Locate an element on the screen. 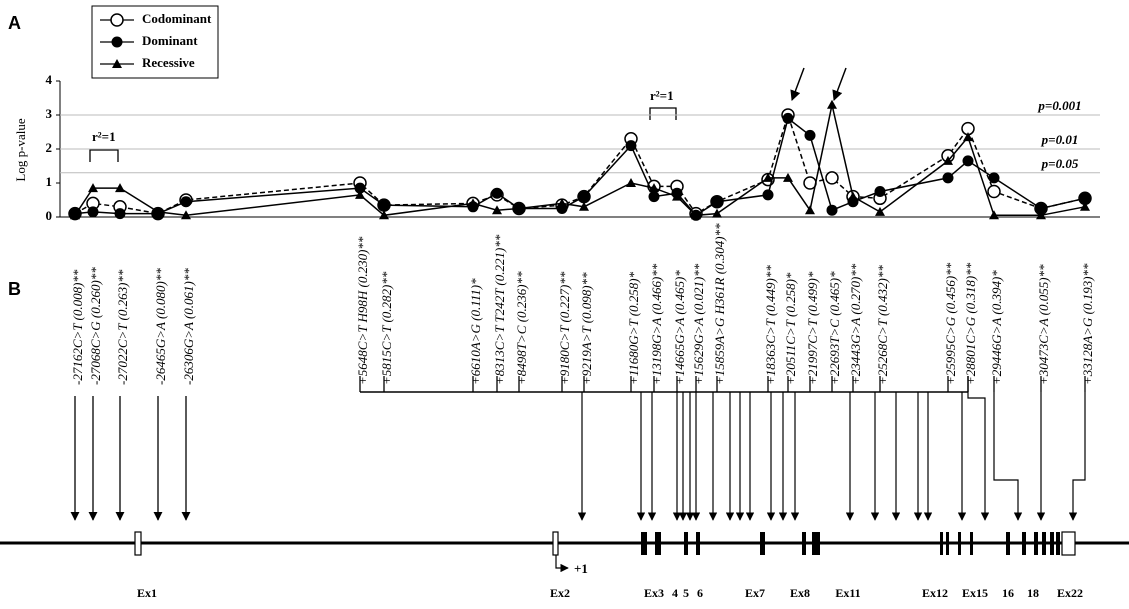 The width and height of the screenshot is (1129, 609). snp-label: +5815C>T (0.282)** is located at coordinates (386, 328).